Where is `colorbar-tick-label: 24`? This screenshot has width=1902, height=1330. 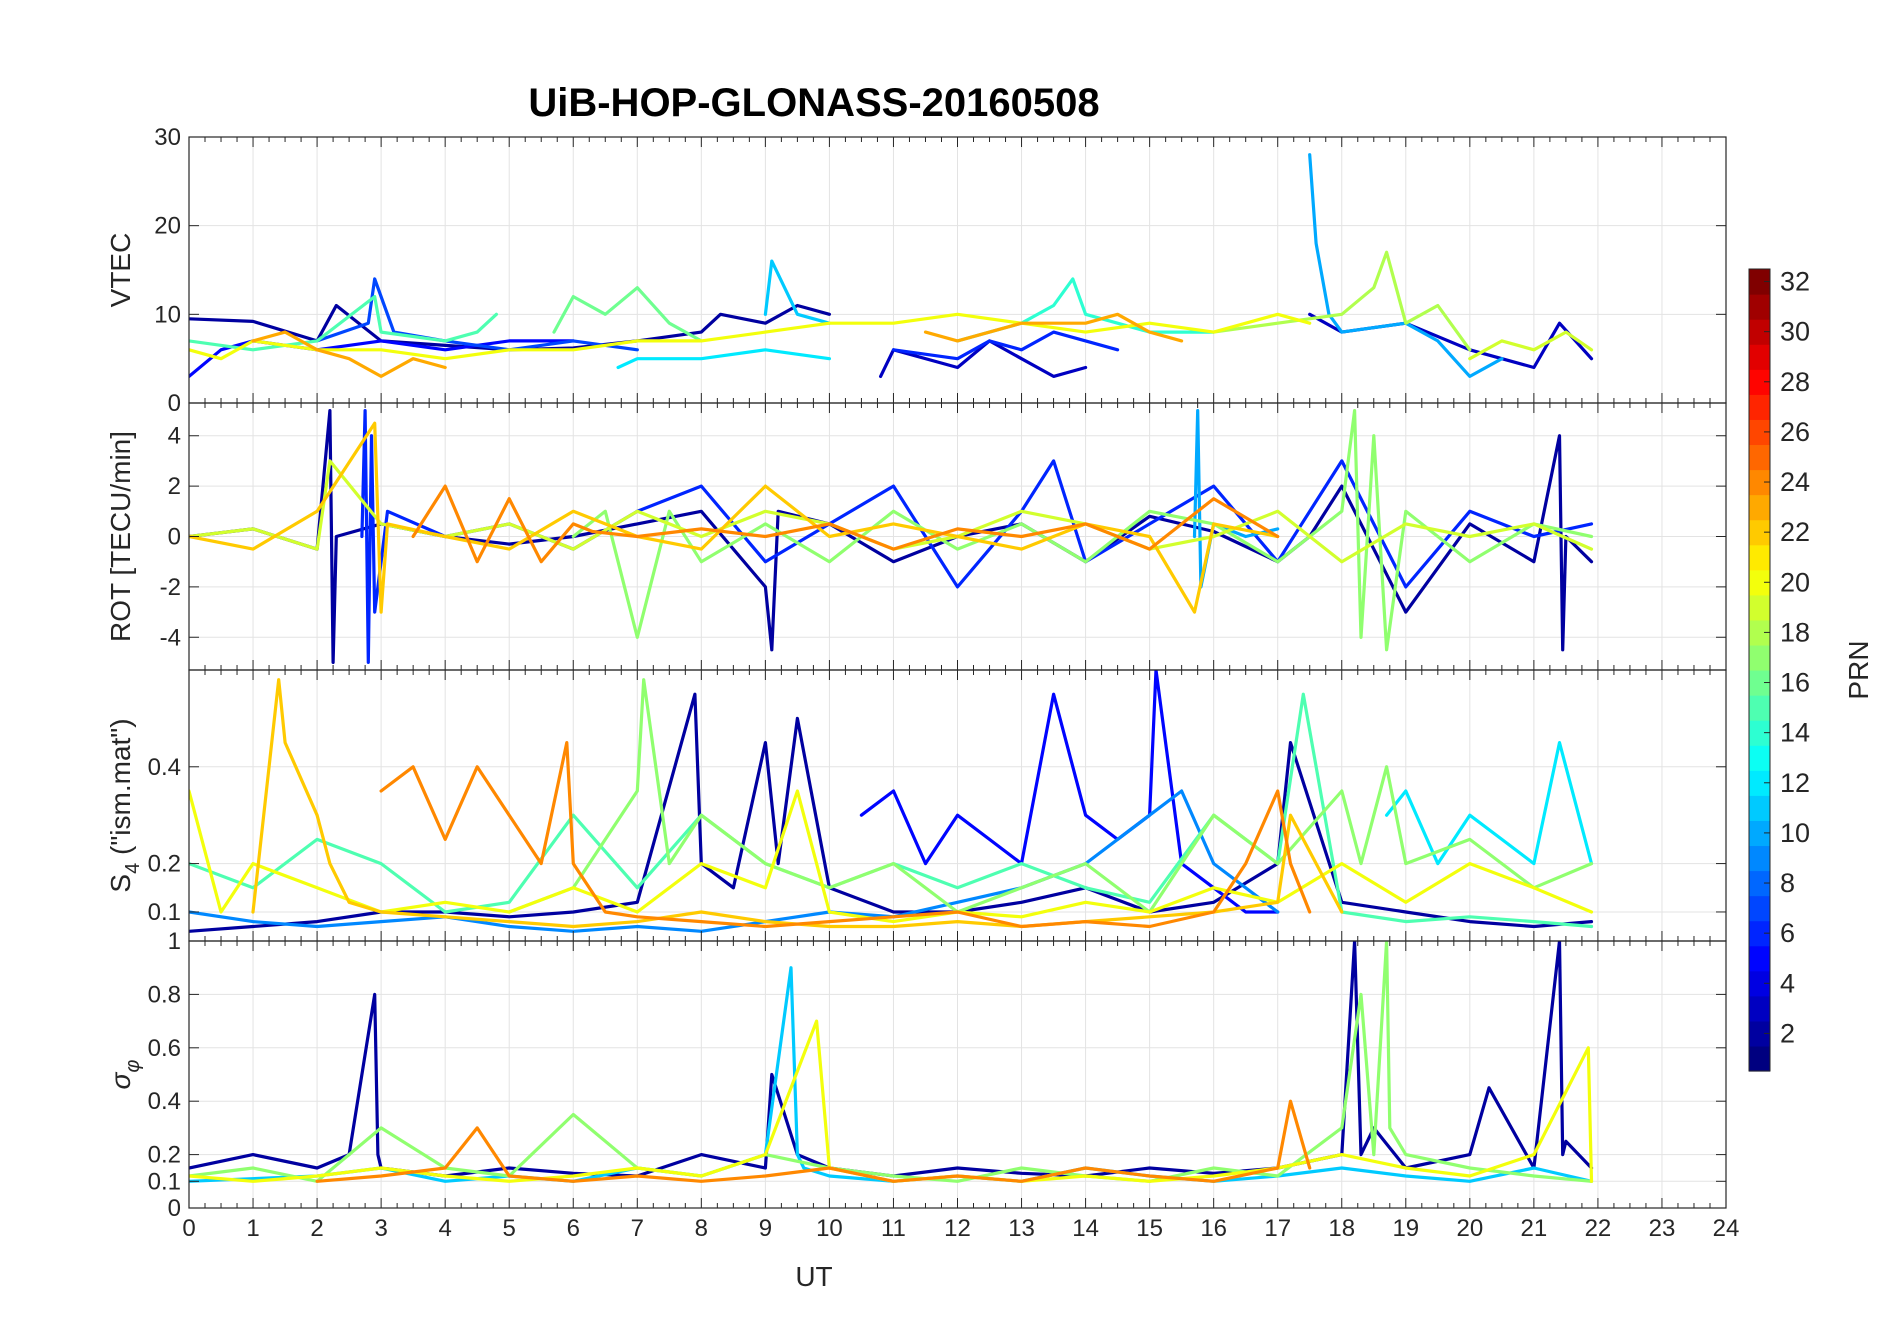
colorbar-tick-label: 24 is located at coordinates (1795, 482).